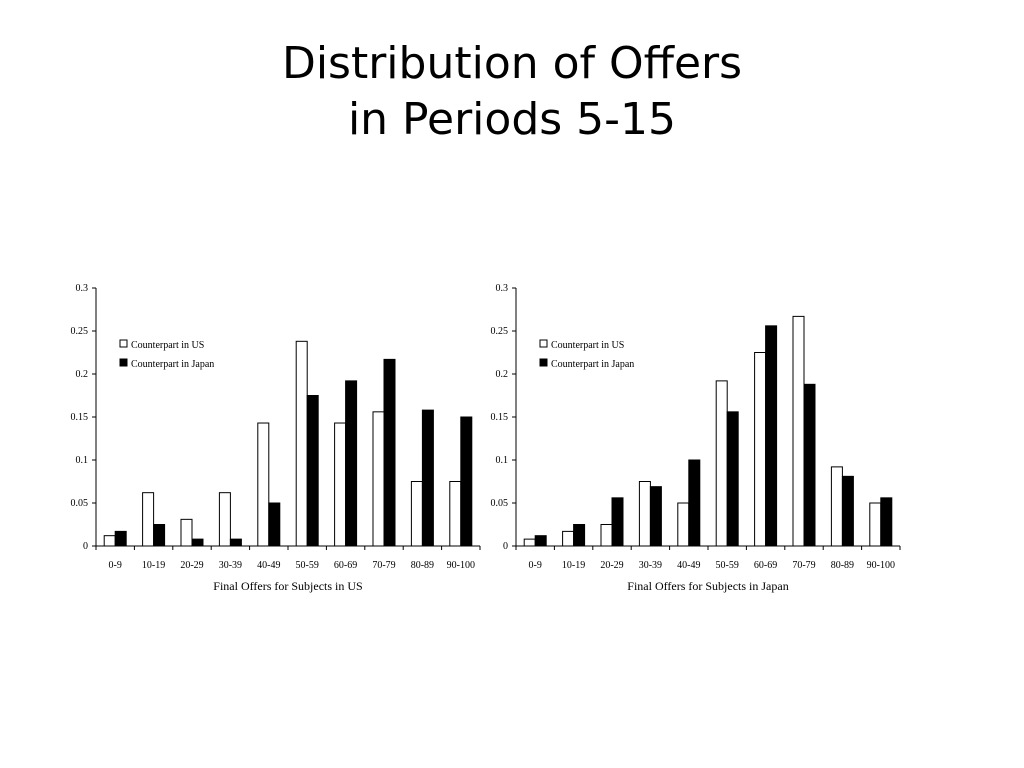 The height and width of the screenshot is (768, 1024). Describe the element at coordinates (512, 92) in the screenshot. I see `slide-title: Distribution of Offers in Periods 5-15` at that location.